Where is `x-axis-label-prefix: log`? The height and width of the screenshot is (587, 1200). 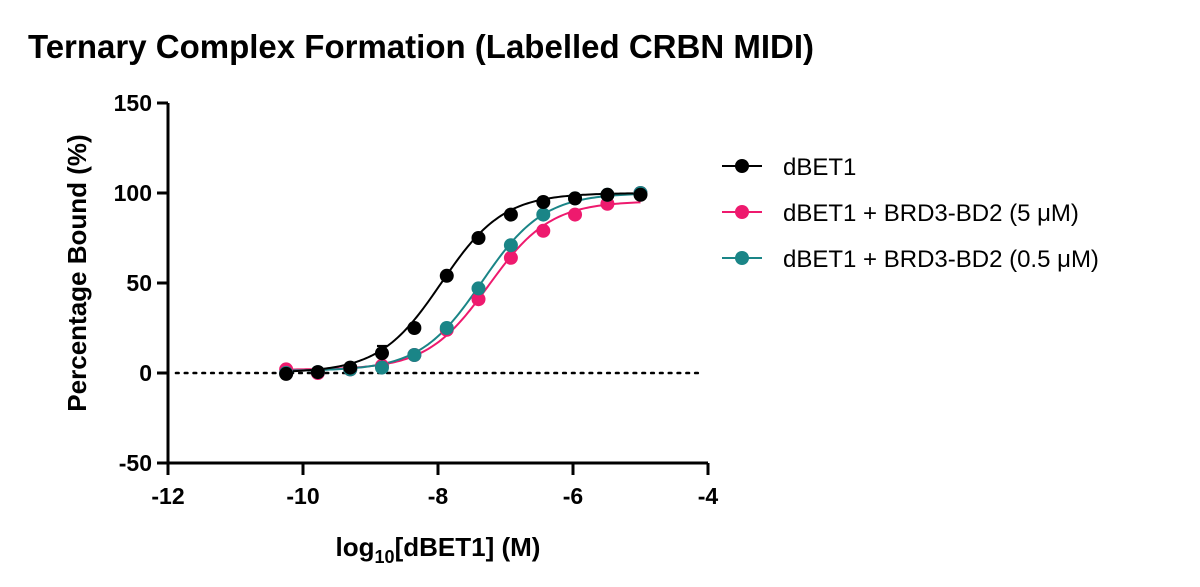
x-axis-label-prefix: log is located at coordinates (355, 547).